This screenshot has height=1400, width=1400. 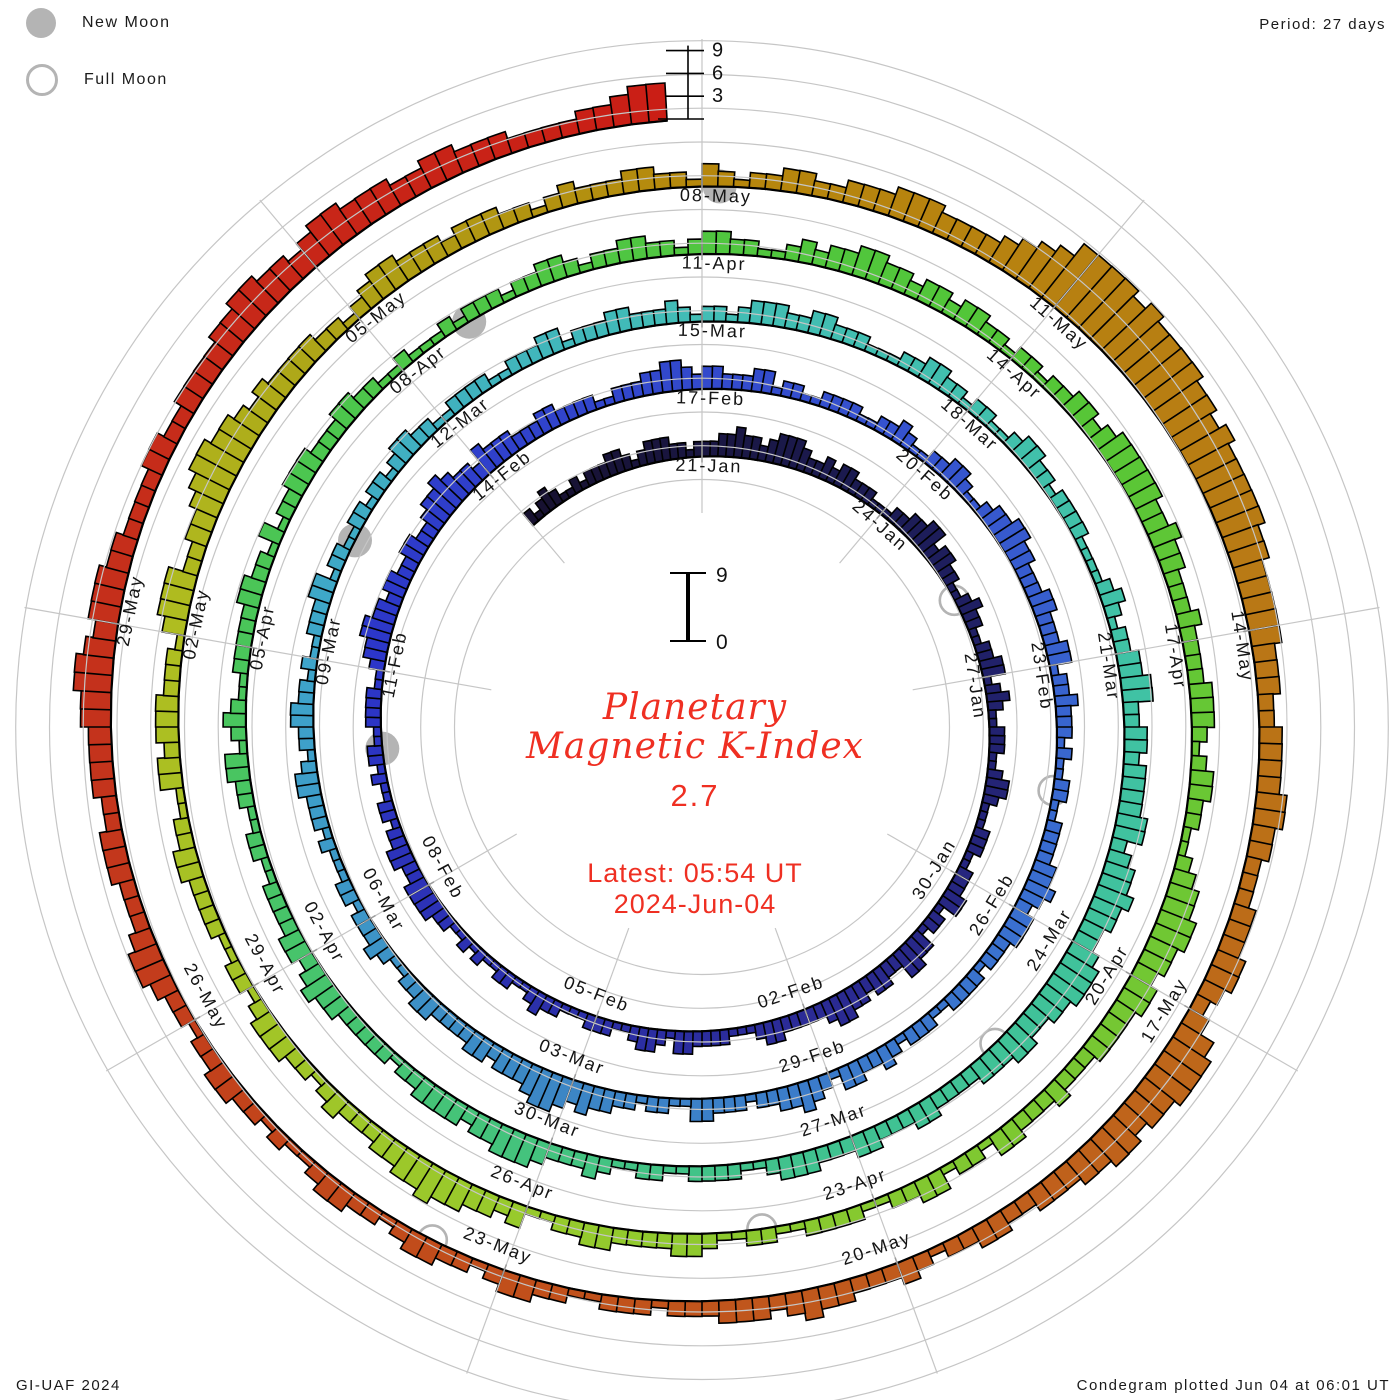 I want to click on date-label: 08-May, so click(x=716, y=196).